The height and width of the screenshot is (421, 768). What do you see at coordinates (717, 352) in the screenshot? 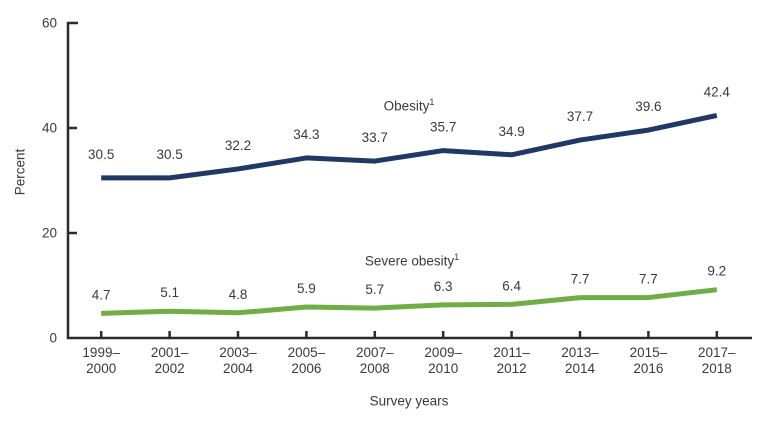
I see `x-tick-label-line1: 2017–` at bounding box center [717, 352].